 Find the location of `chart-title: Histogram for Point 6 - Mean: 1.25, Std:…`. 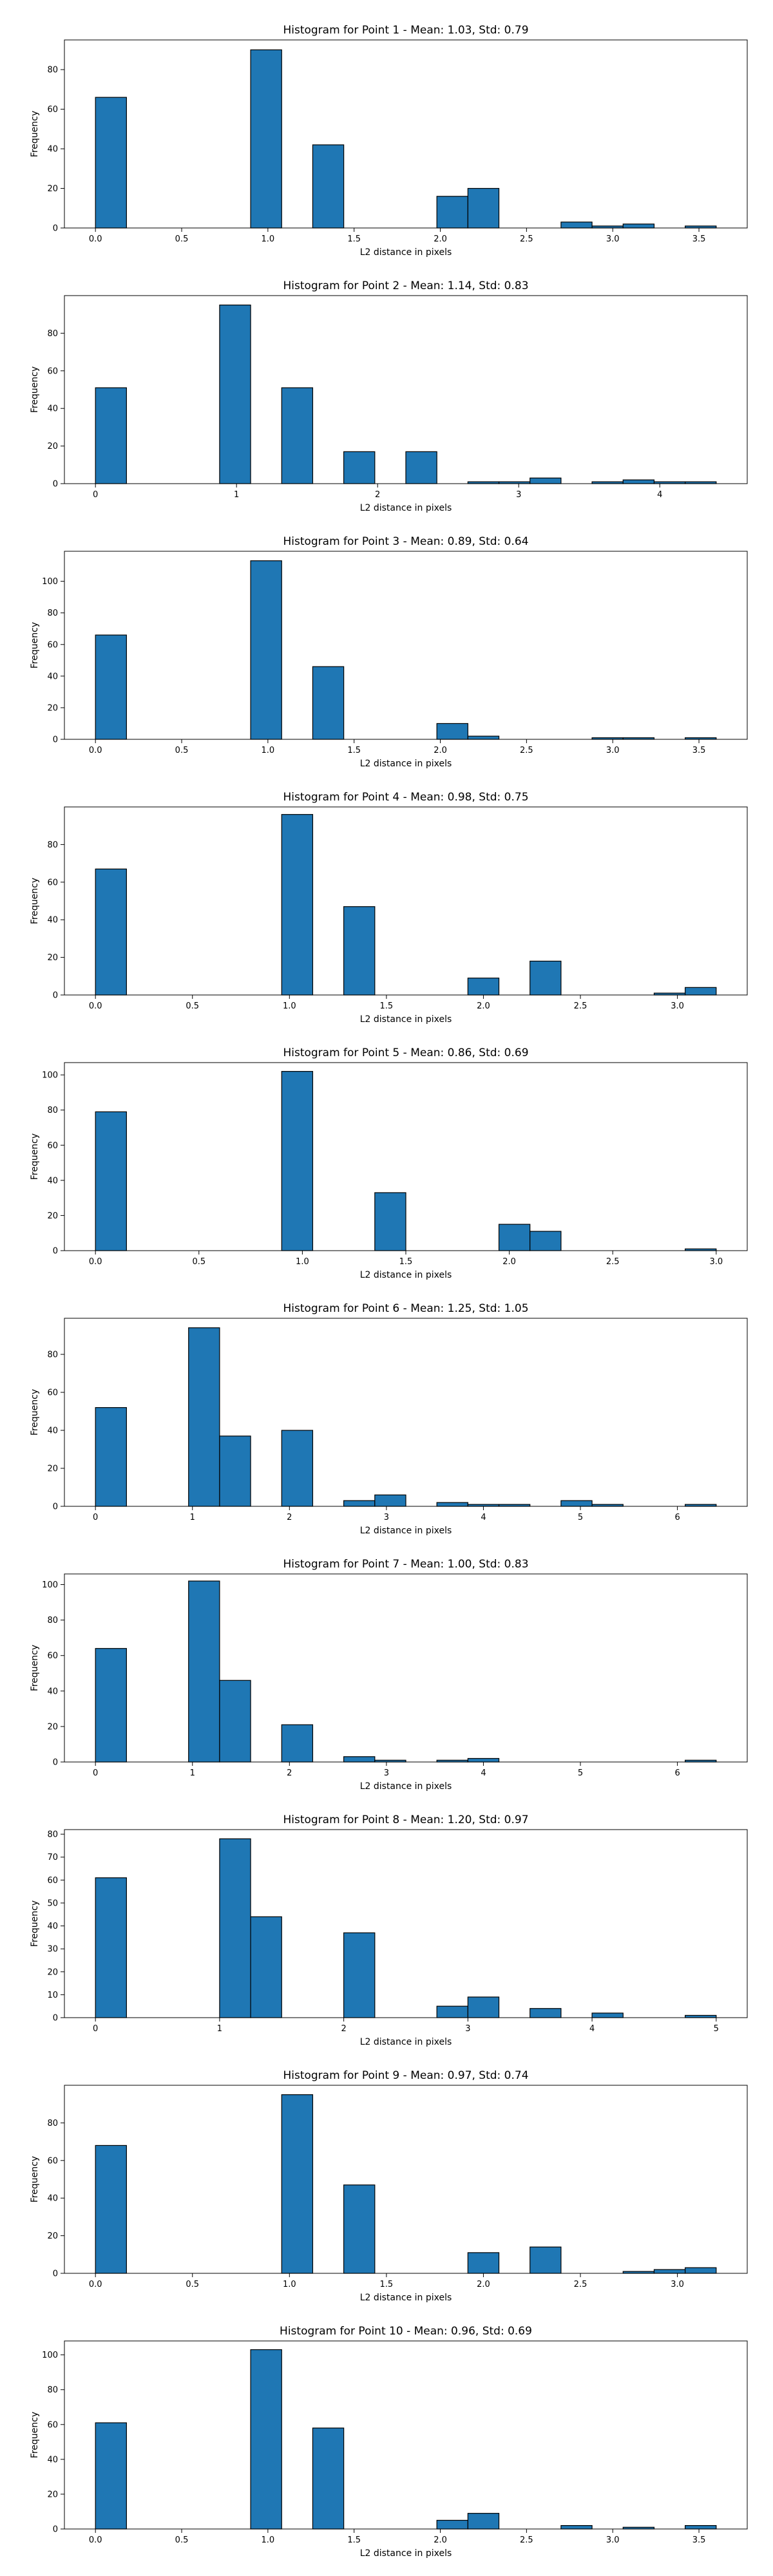

chart-title: Histogram for Point 6 - Mean: 1.25, Std:… is located at coordinates (405, 1308).